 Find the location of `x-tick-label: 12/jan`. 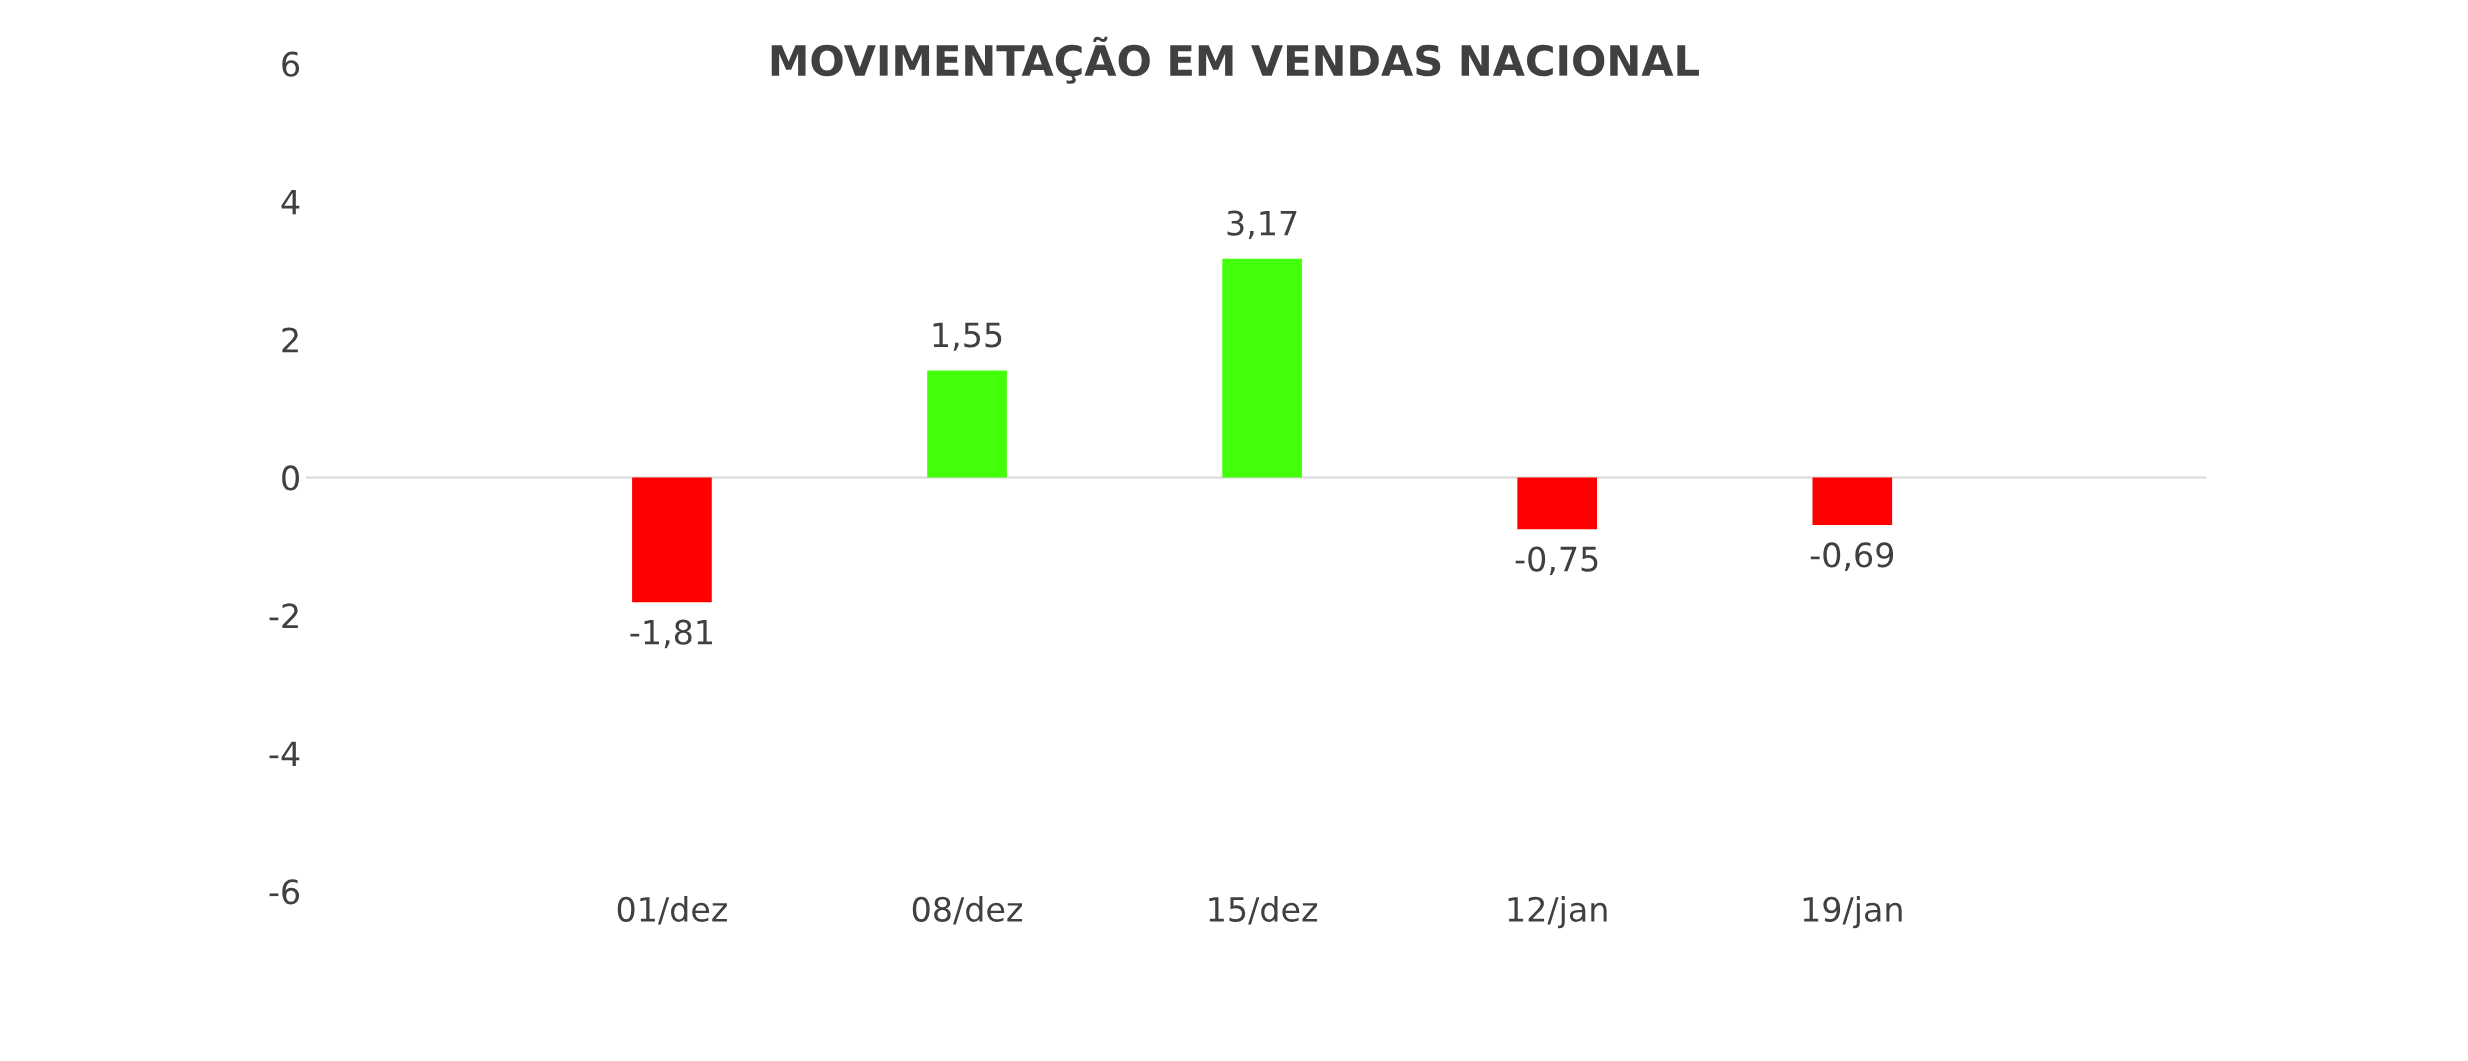

x-tick-label: 12/jan is located at coordinates (1557, 912).